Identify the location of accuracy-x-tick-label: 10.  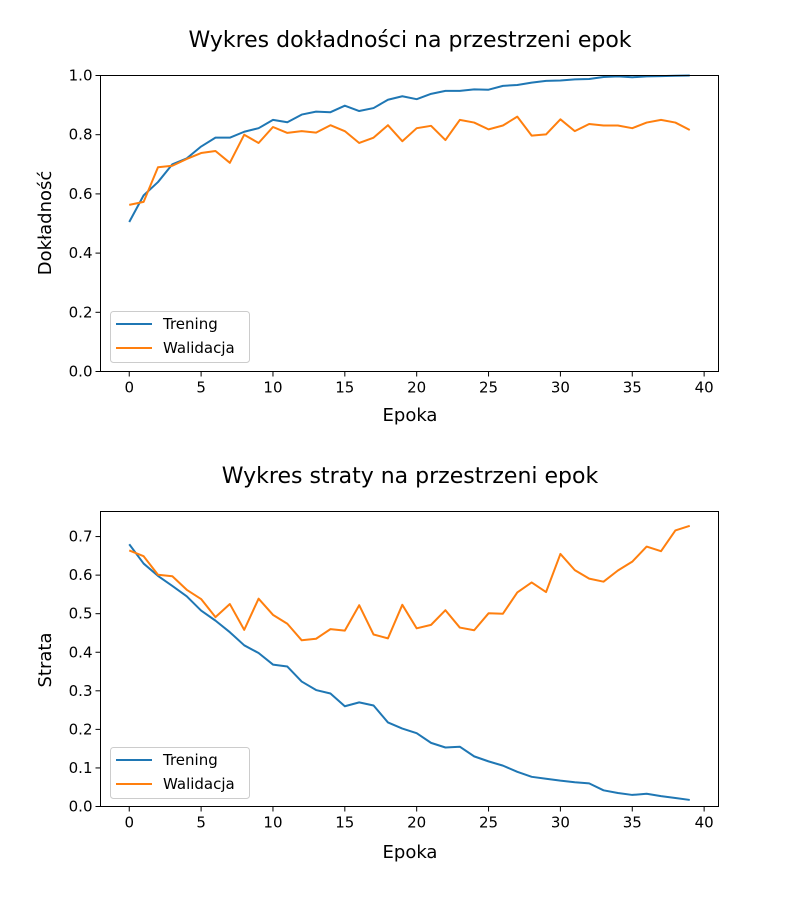
(272, 388).